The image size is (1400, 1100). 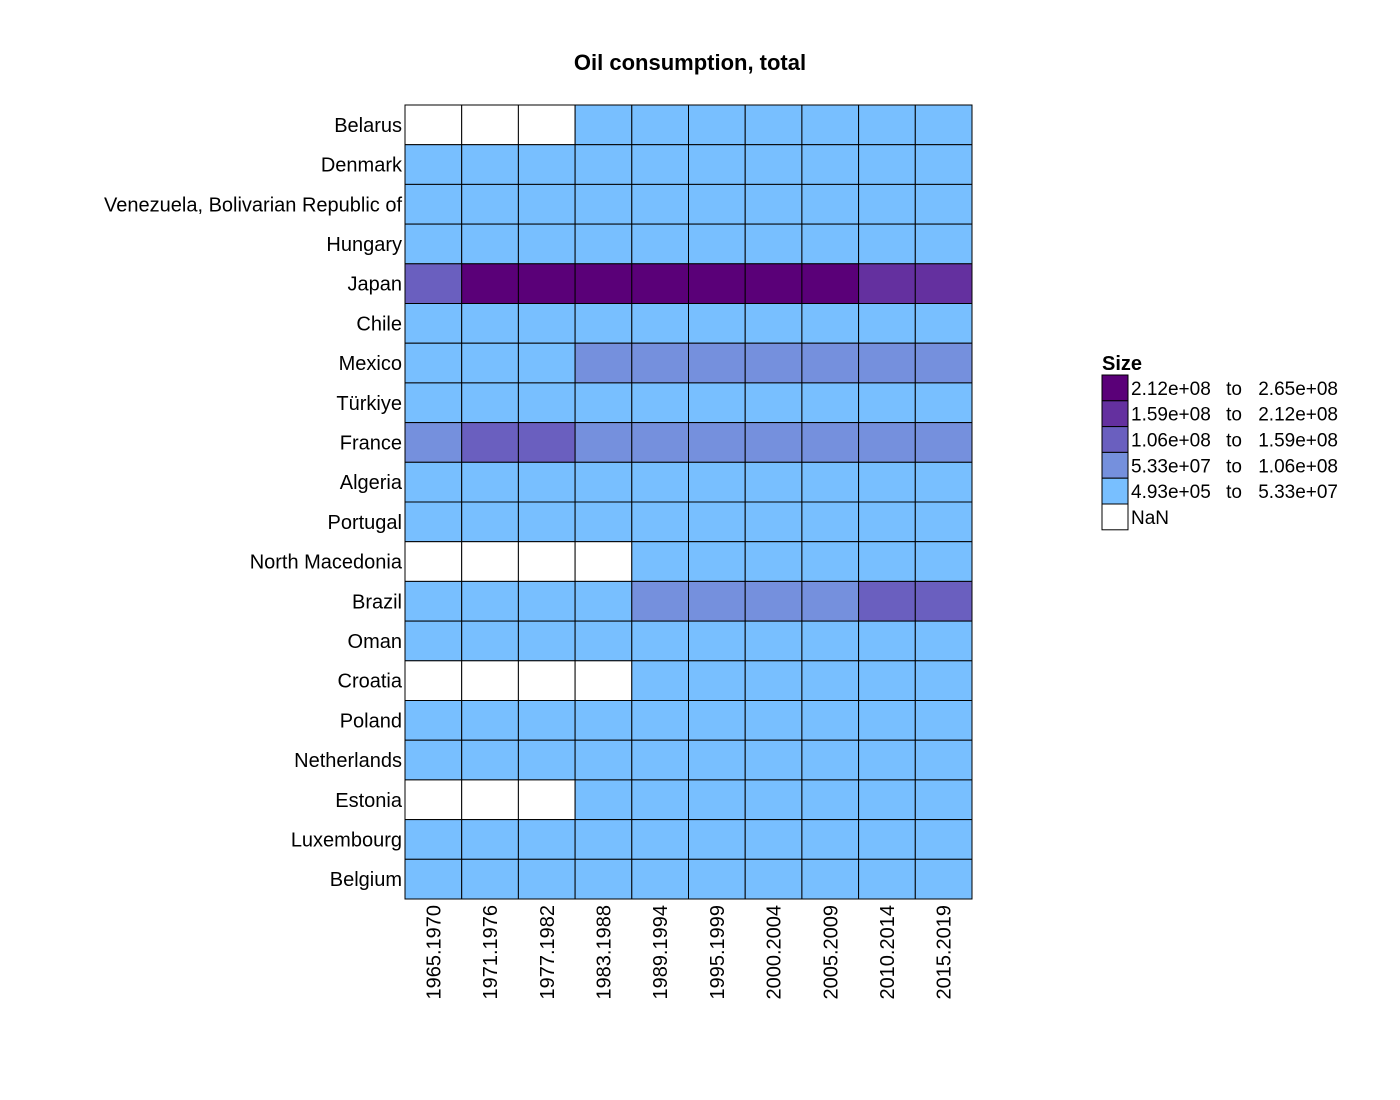 I want to click on heatmap-cell-north-macedonia-2015-2019, so click(x=943, y=561).